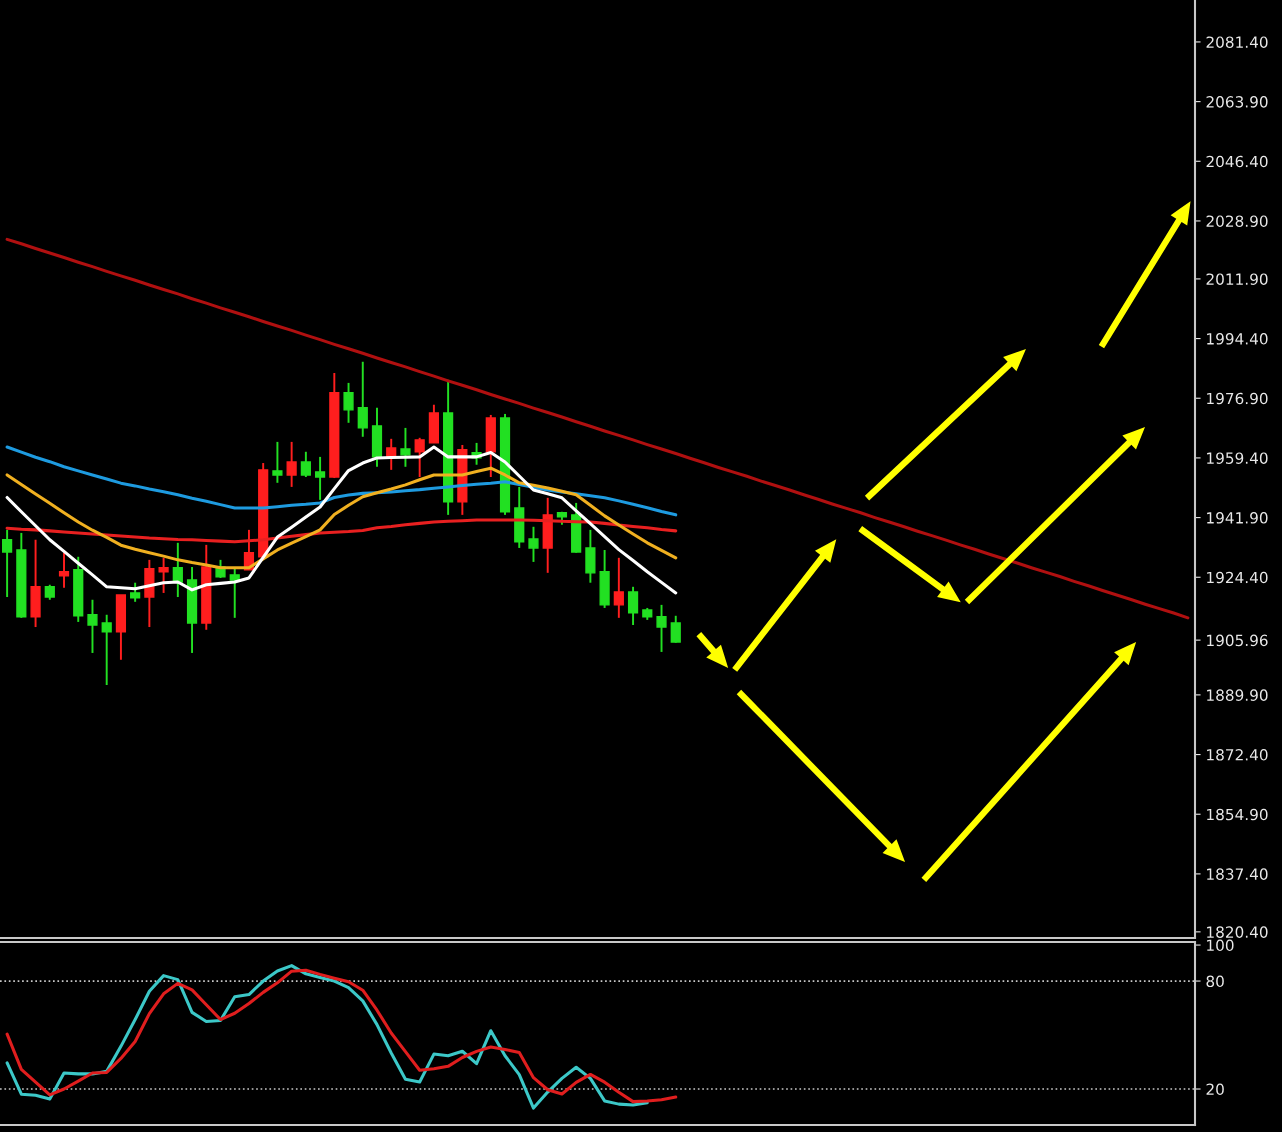  What do you see at coordinates (1237, 42) in the screenshot?
I see `y-tick-label: 2081.40` at bounding box center [1237, 42].